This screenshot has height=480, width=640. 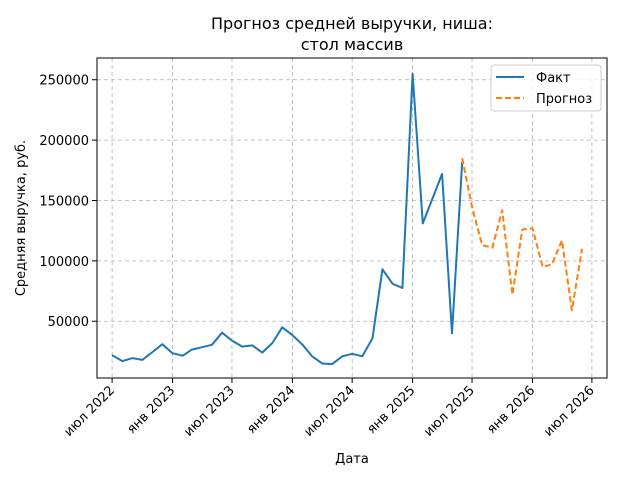 I want to click on series-line-forecast, so click(x=522, y=235).